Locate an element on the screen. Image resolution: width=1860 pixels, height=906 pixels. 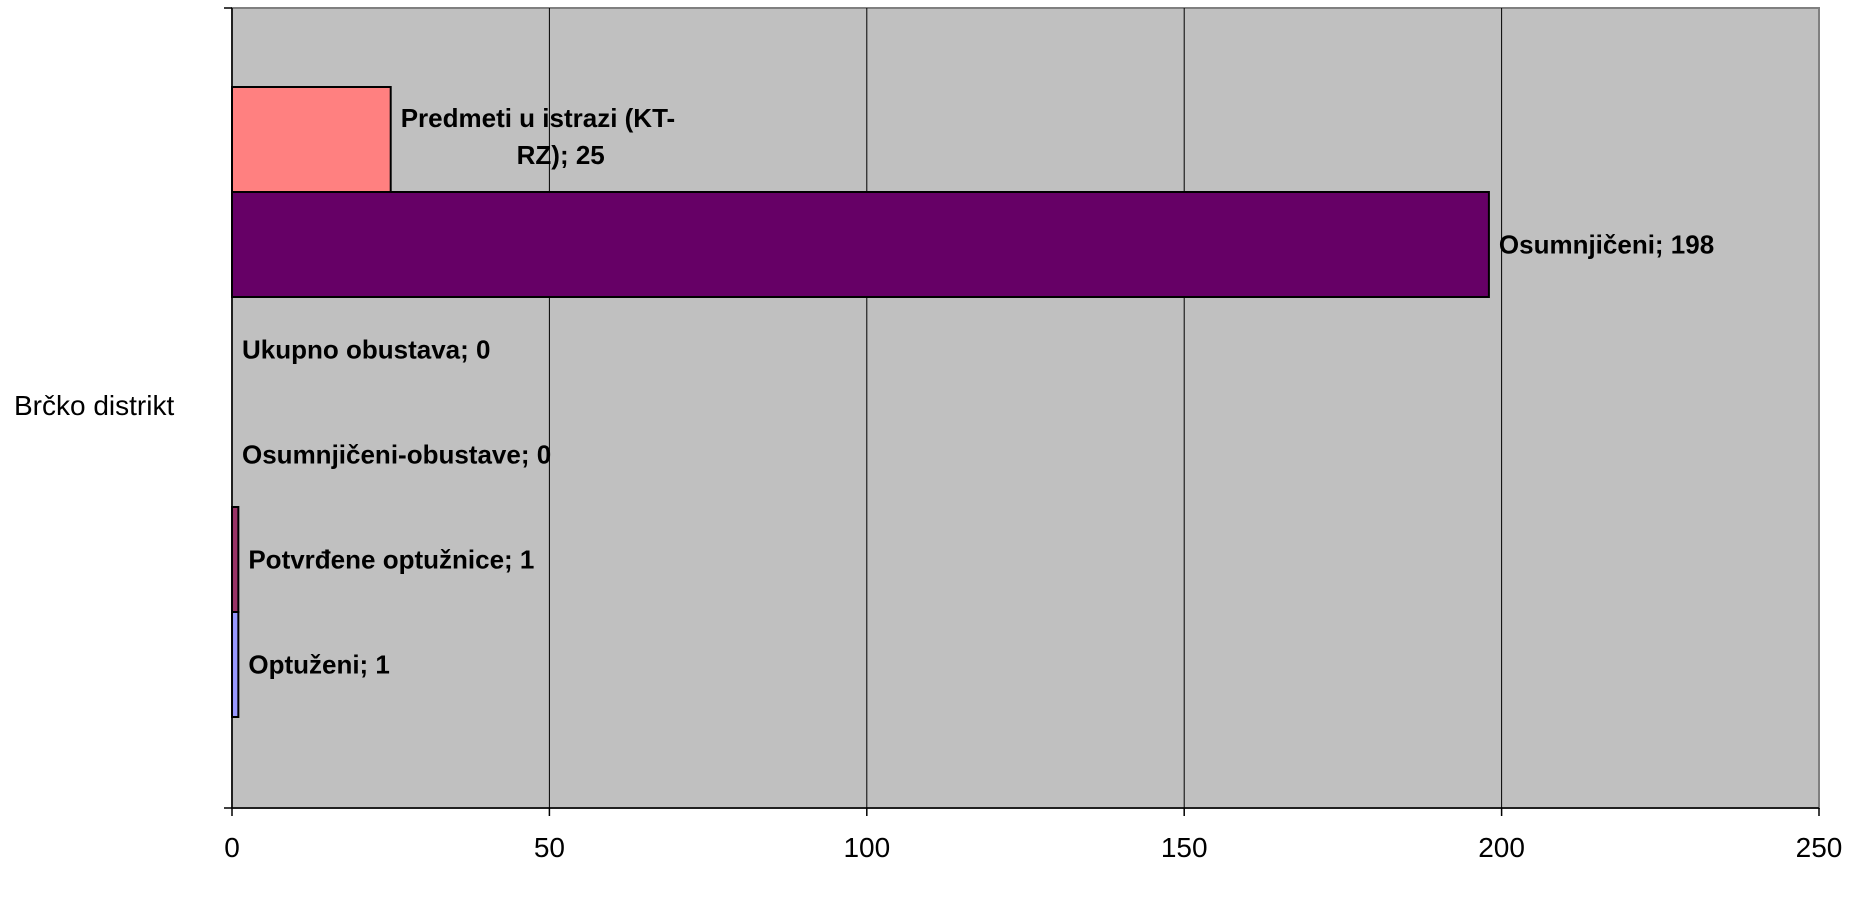
data-label: Predmeti u istrazi (KT- RZ); 25 is located at coordinates (538, 136).